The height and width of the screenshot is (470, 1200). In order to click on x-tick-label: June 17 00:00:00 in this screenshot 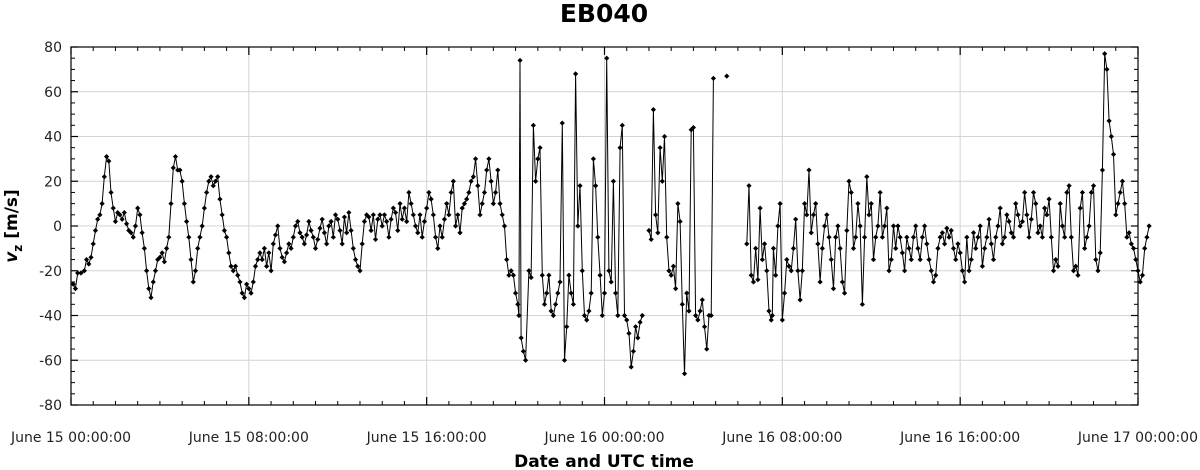, I will do `click(1137, 438)`.